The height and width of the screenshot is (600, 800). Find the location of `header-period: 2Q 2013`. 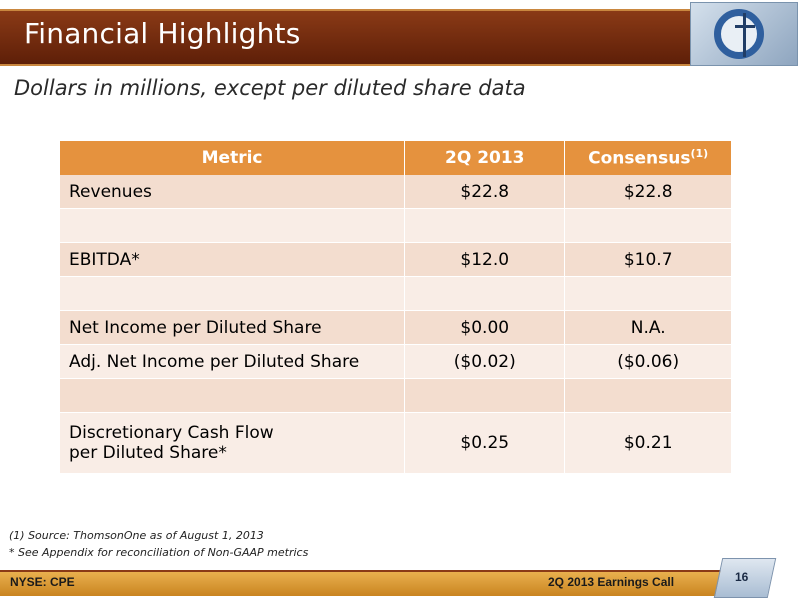

header-period: 2Q 2013 is located at coordinates (485, 158).